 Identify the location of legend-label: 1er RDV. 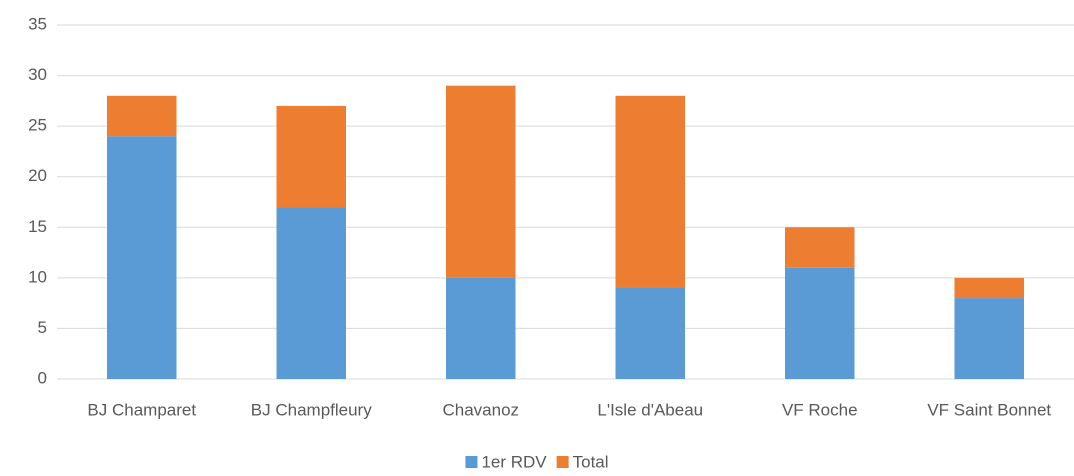
(514, 461).